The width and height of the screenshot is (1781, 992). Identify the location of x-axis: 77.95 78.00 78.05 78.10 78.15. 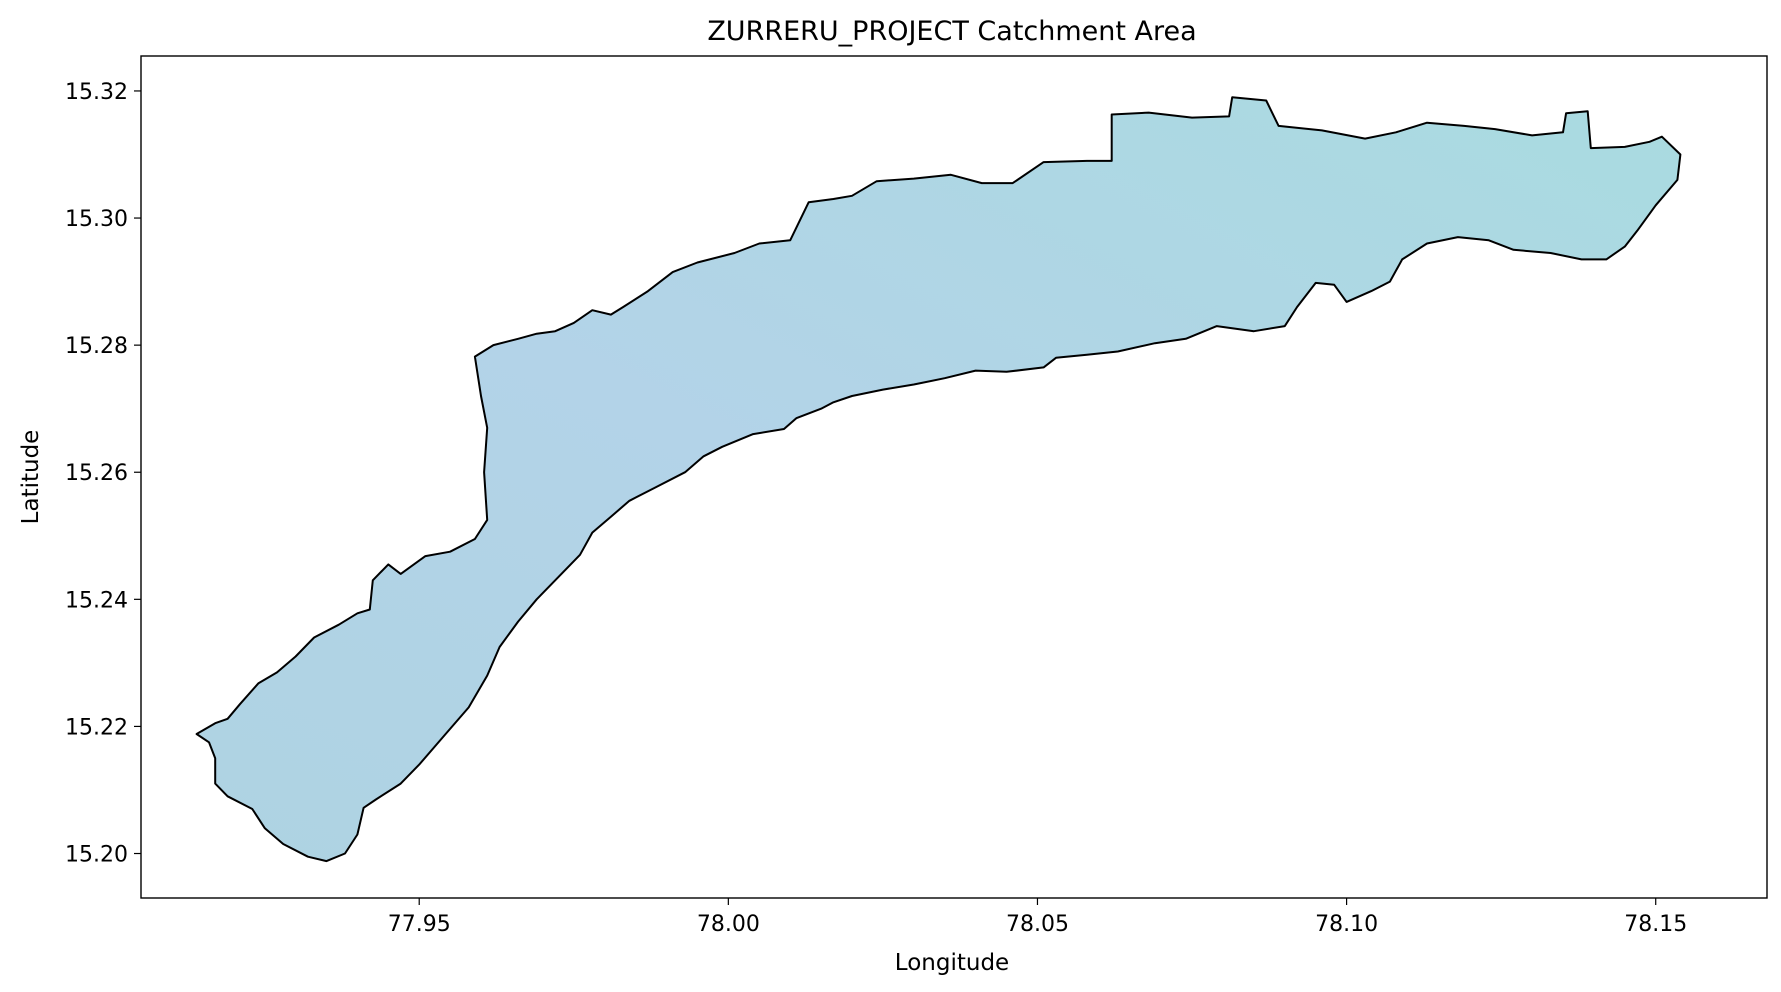
(1037, 917).